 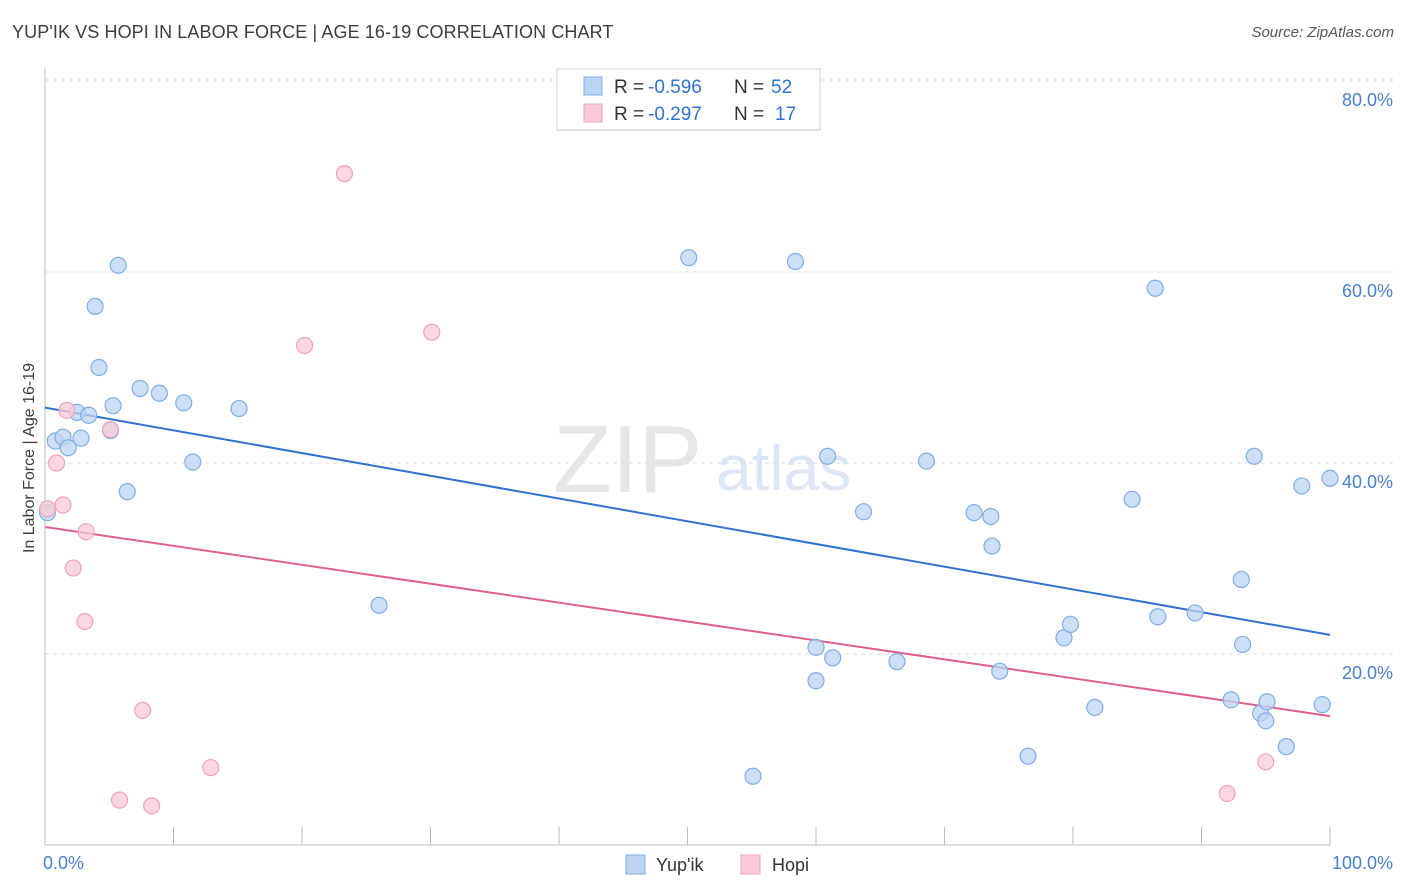 I want to click on legend-n-label-hopi: N =, so click(x=749, y=114).